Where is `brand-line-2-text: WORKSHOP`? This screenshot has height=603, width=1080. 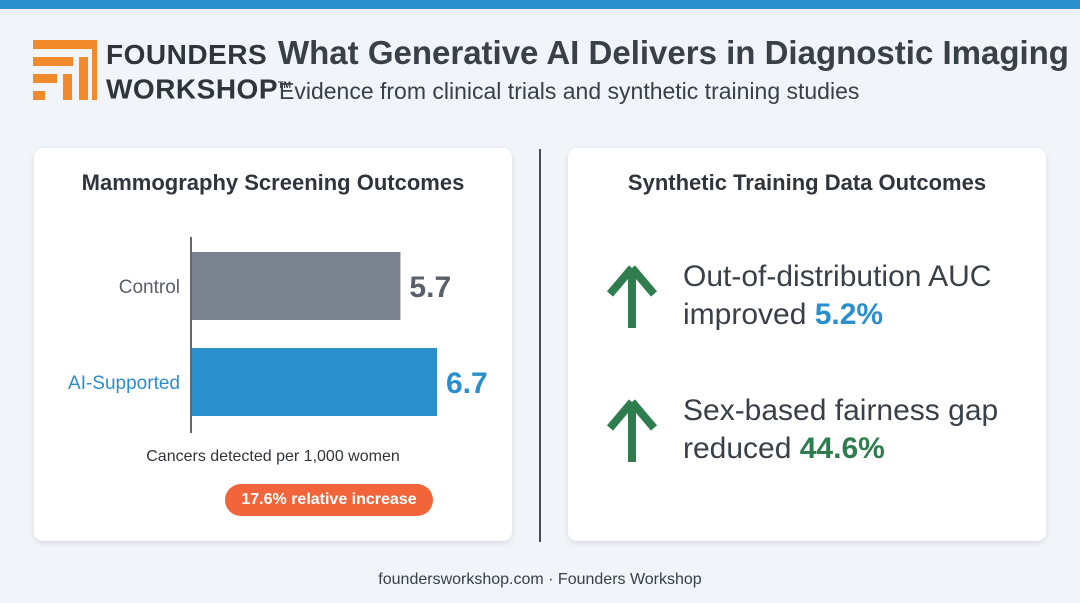 brand-line-2-text: WORKSHOP is located at coordinates (192, 89).